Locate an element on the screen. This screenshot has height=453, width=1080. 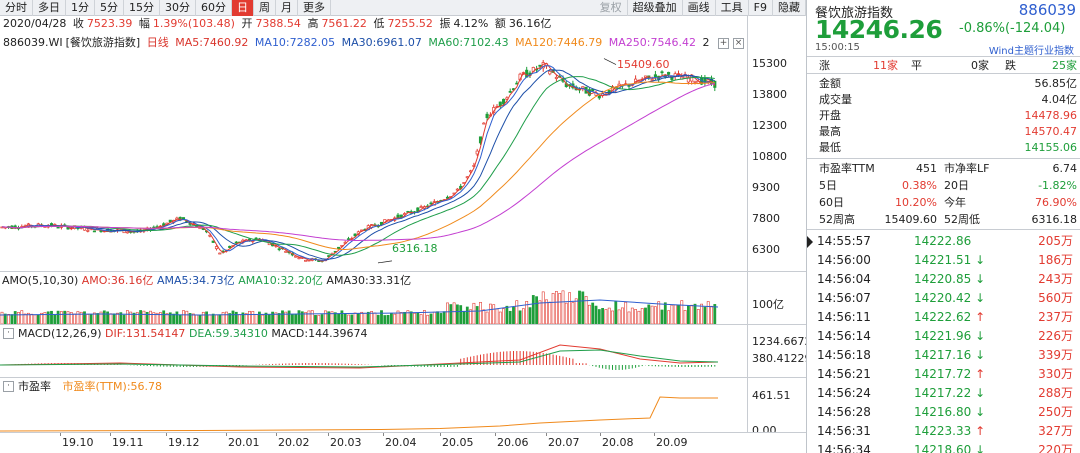
period-tab-2: 1分 is located at coordinates (80, 8).